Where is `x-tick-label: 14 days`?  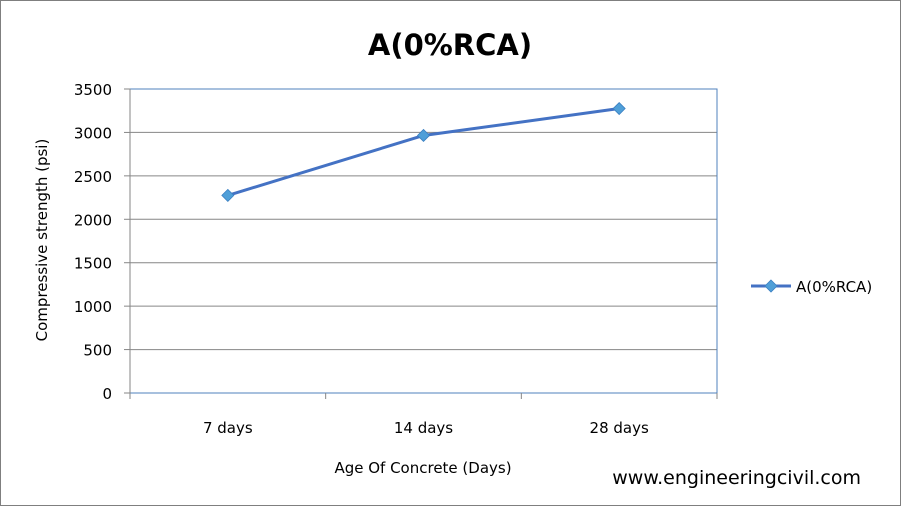
x-tick-label: 14 days is located at coordinates (423, 428).